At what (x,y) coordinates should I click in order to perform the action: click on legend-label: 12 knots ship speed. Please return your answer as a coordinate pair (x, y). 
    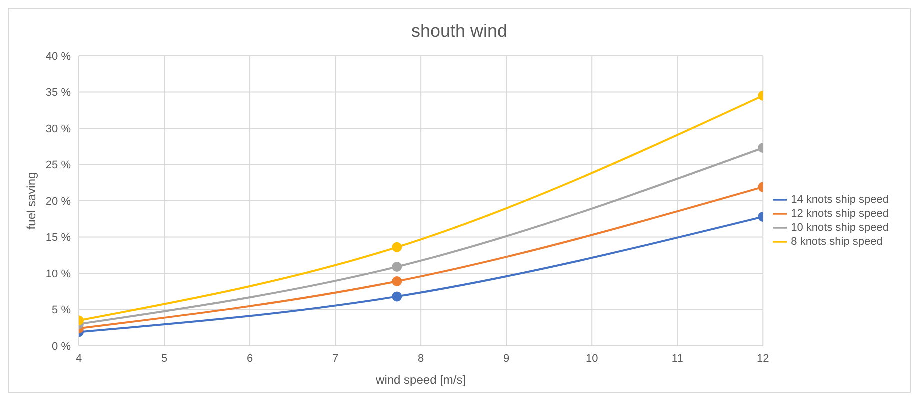
    Looking at the image, I should click on (840, 214).